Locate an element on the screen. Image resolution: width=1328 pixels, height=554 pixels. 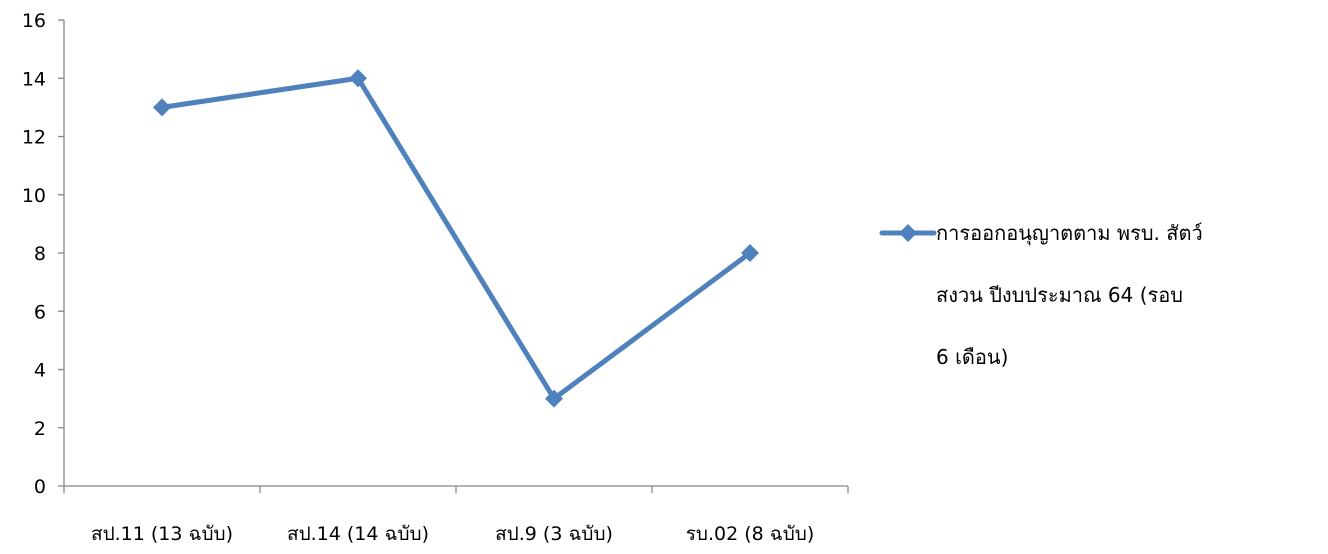
legend-label-line-1: การออกอนุญาตตาม พรบ. สัตว์ is located at coordinates (1069, 233).